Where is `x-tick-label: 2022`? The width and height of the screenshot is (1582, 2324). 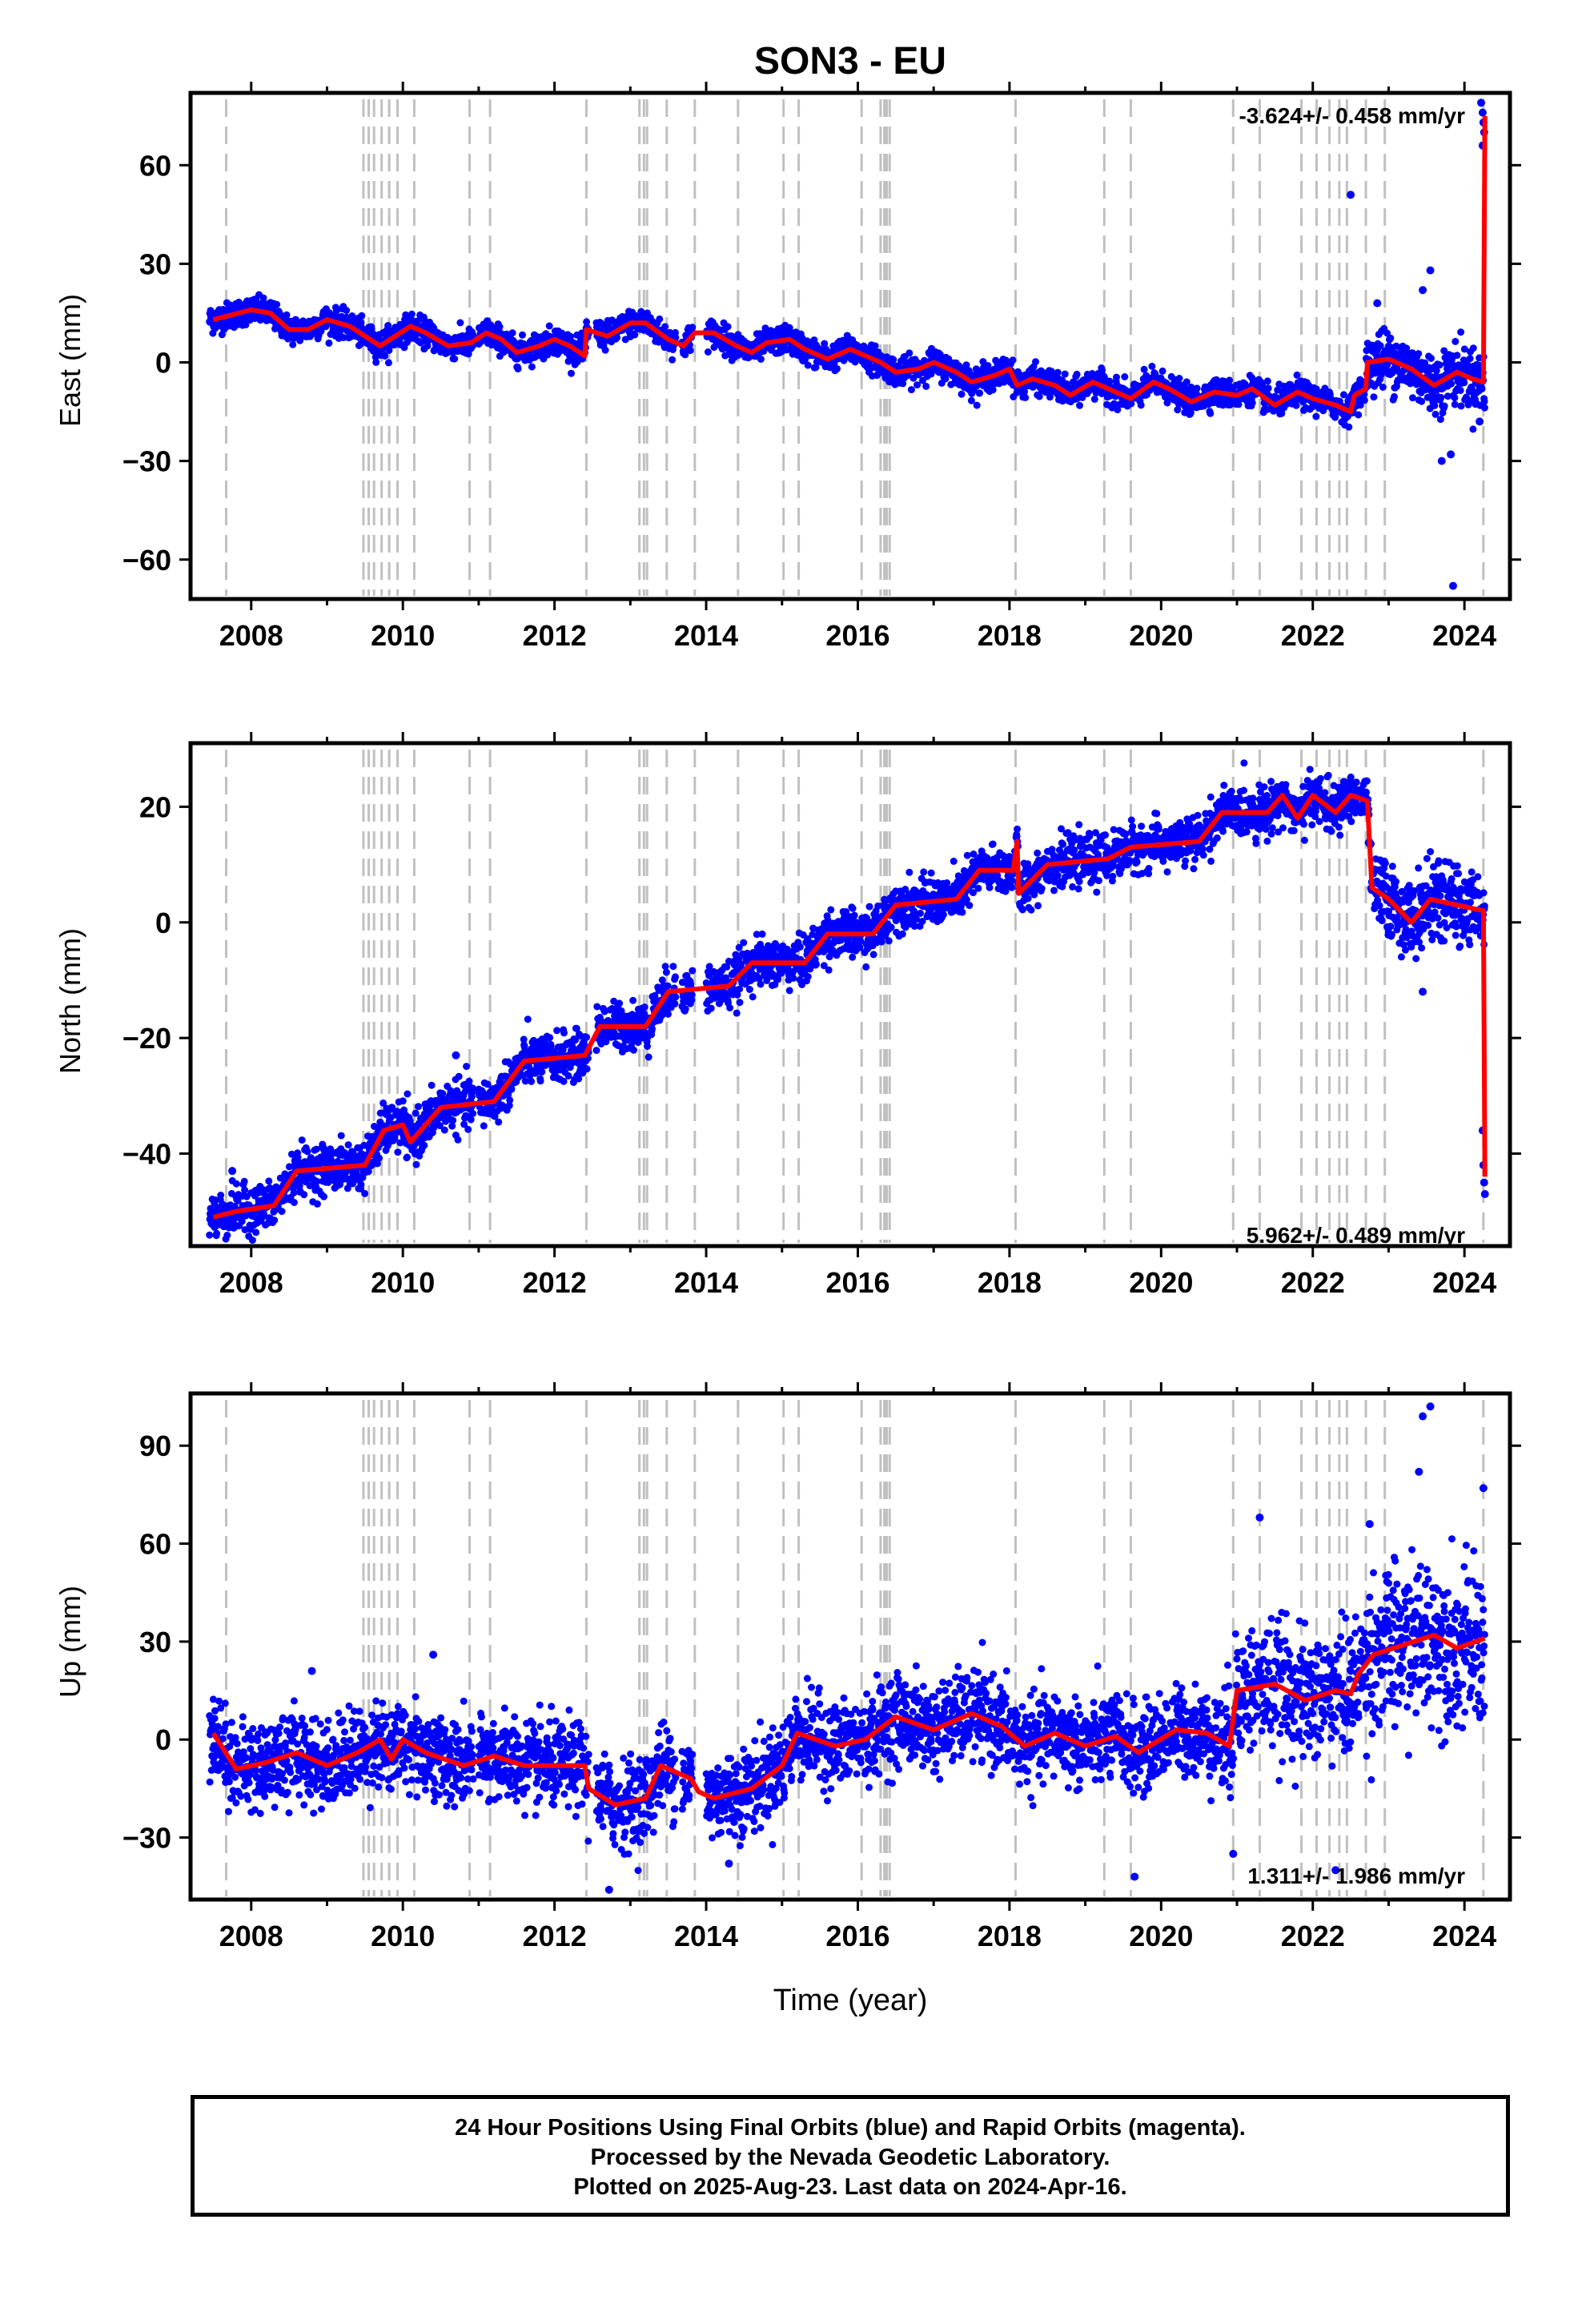
x-tick-label: 2022 is located at coordinates (1313, 635).